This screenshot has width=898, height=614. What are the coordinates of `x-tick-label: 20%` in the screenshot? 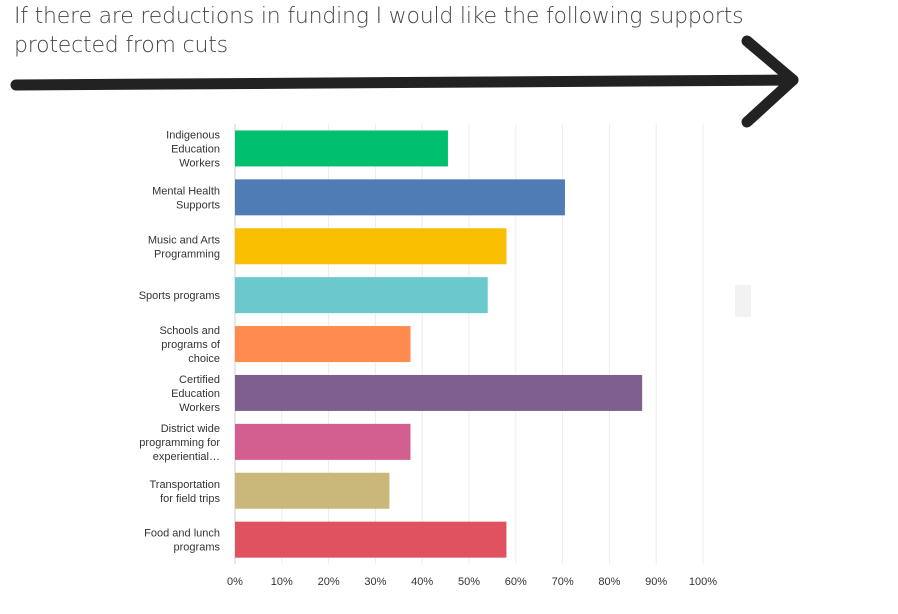 It's located at (329, 582).